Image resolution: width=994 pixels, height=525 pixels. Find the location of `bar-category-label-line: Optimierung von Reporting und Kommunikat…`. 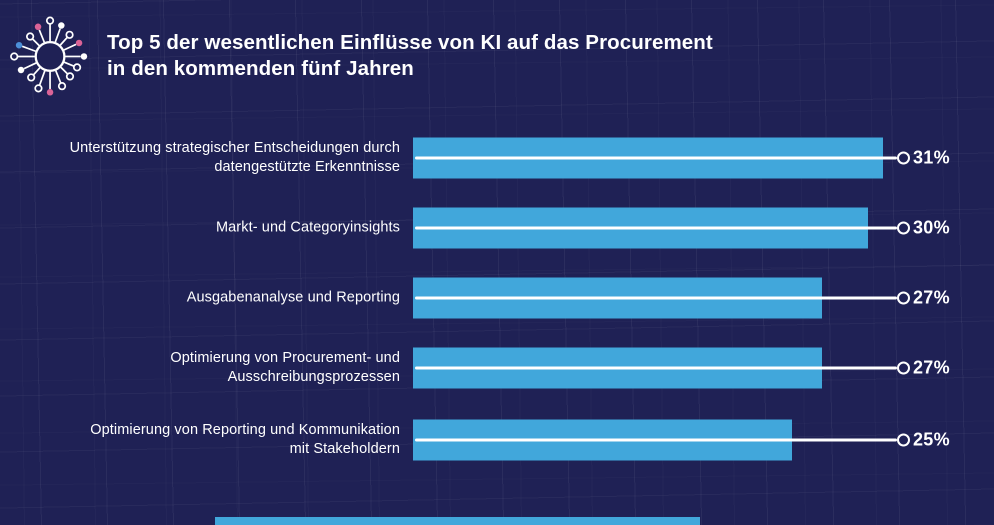

bar-category-label-line: Optimierung von Reporting und Kommunikat… is located at coordinates (245, 430).